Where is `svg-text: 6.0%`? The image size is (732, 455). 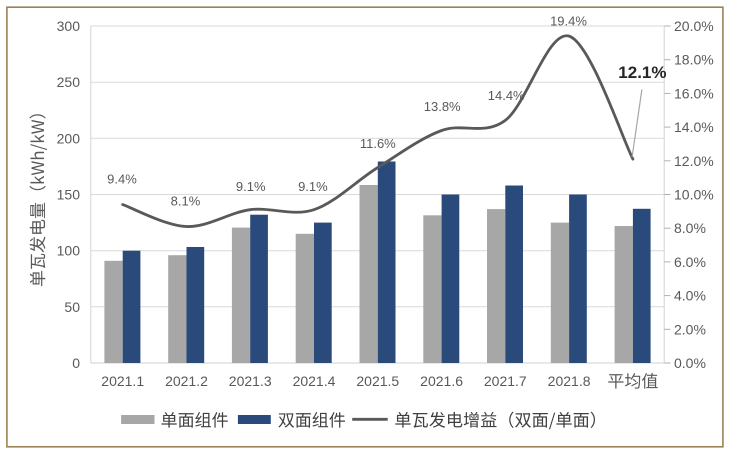
svg-text: 6.0% is located at coordinates (690, 262).